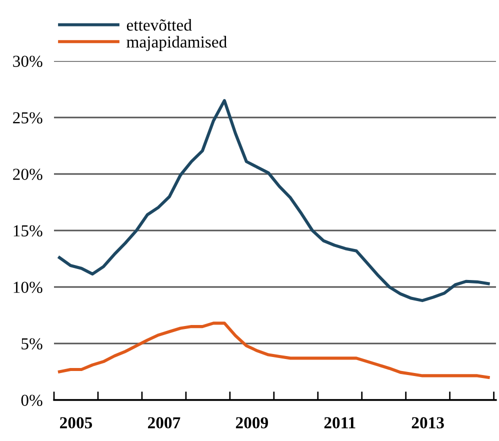 This screenshot has width=499, height=441. Describe the element at coordinates (27, 174) in the screenshot. I see `y-tick-label: 20%` at that location.